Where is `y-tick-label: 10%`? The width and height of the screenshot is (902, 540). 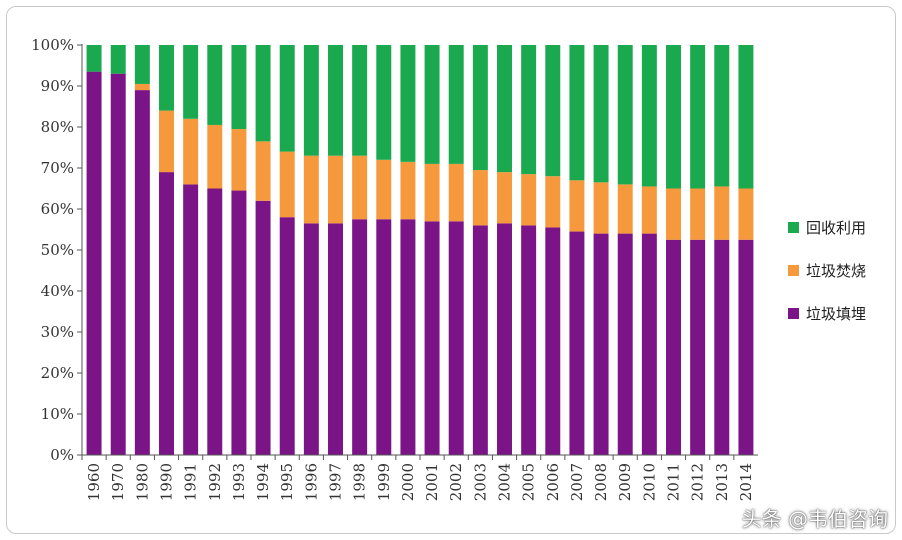 y-tick-label: 10% is located at coordinates (57, 414).